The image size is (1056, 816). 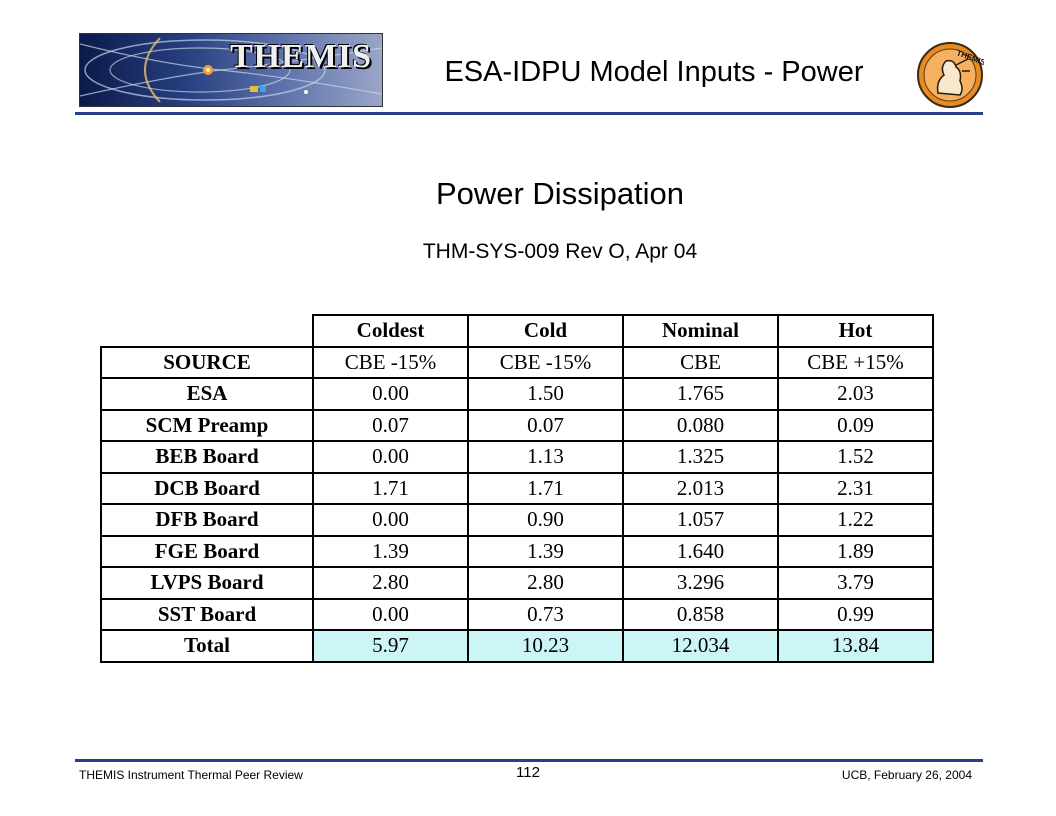 What do you see at coordinates (855, 488) in the screenshot?
I see `value-cell: 2.31` at bounding box center [855, 488].